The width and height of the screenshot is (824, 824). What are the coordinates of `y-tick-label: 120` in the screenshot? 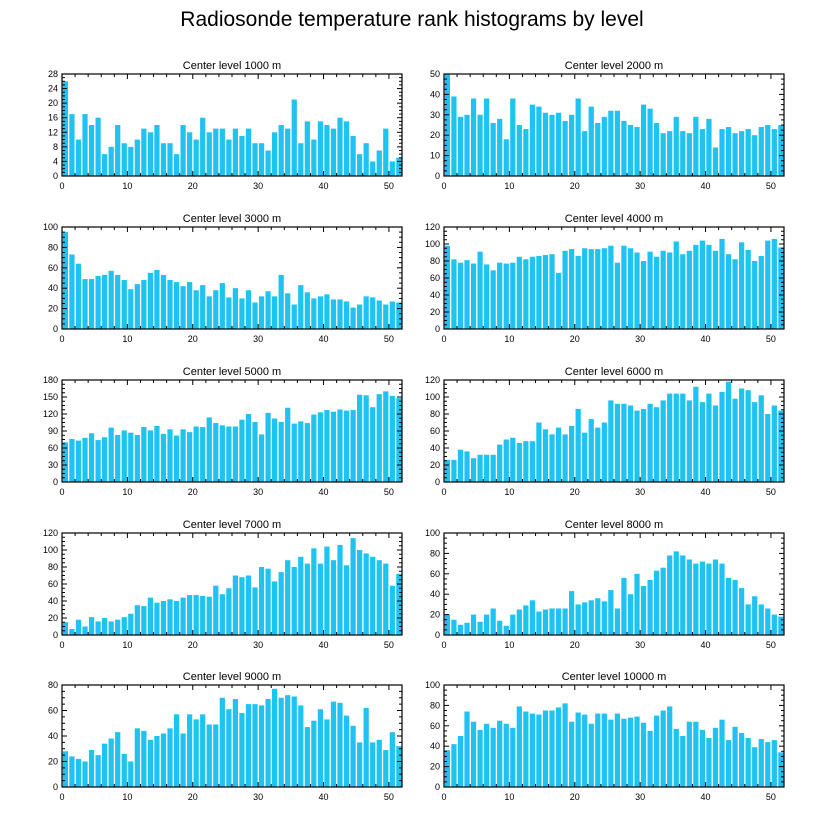 It's located at (432, 380).